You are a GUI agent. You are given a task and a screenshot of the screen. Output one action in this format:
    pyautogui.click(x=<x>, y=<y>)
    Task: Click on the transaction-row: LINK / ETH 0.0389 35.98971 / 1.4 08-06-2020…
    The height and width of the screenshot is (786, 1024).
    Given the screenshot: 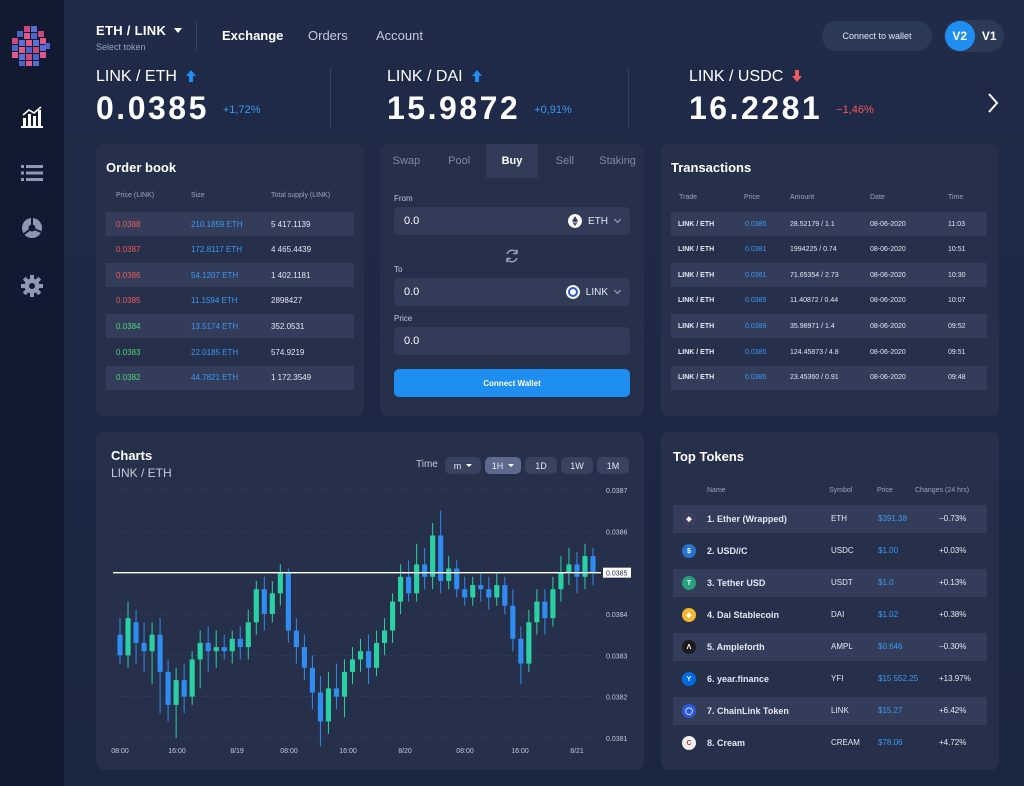 What is the action you would take?
    pyautogui.click(x=829, y=326)
    